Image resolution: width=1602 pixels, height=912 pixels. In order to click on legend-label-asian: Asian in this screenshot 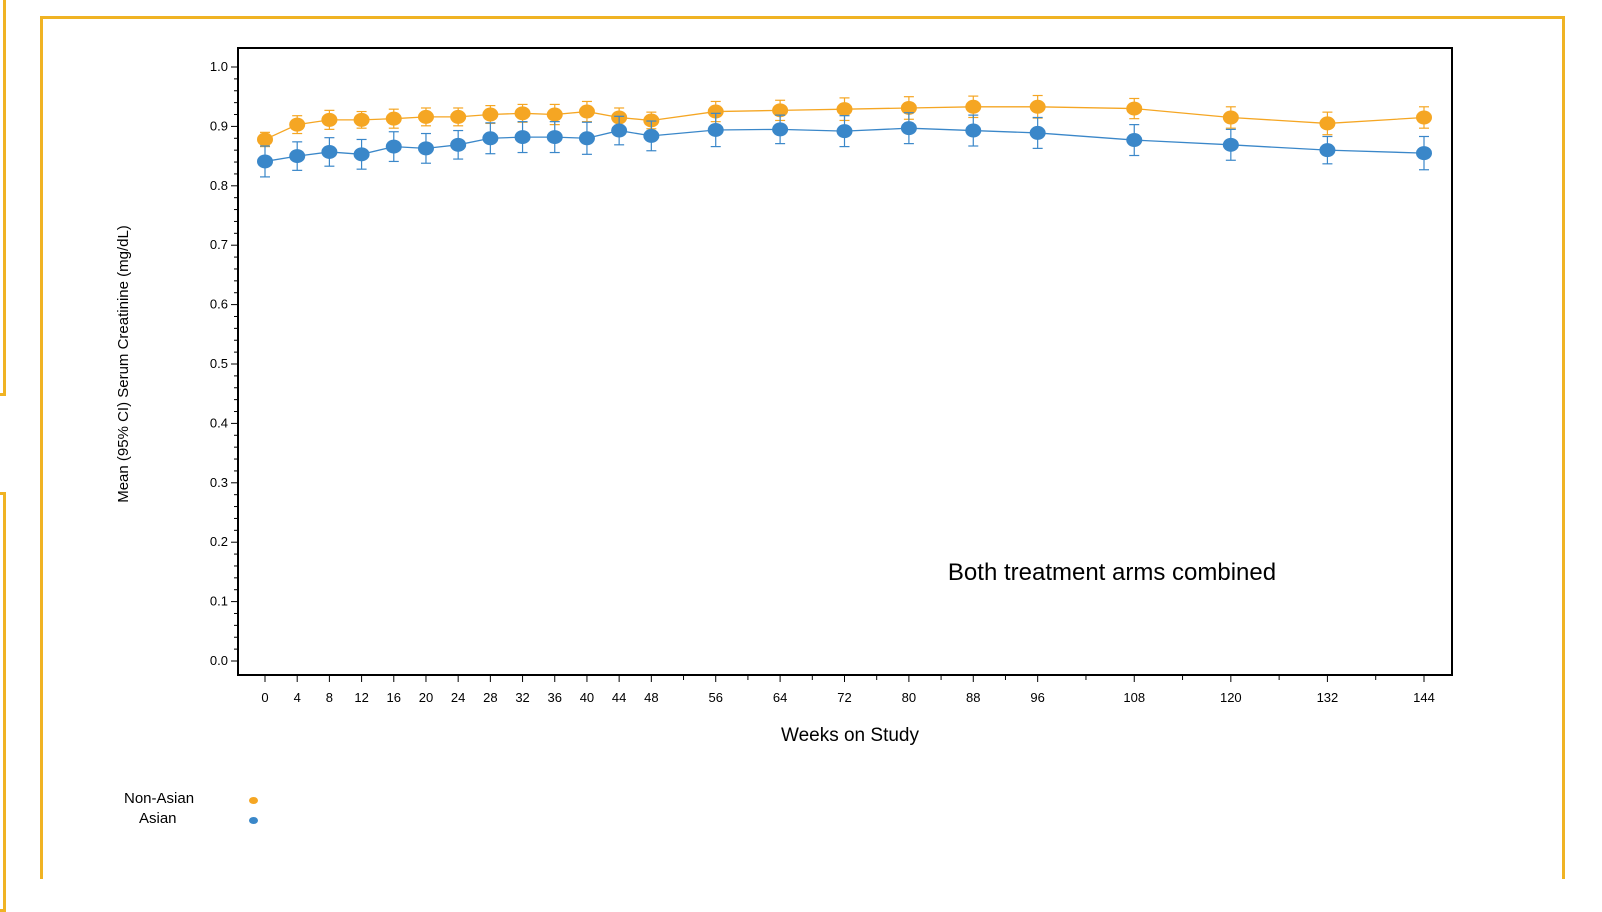, I will do `click(158, 818)`.